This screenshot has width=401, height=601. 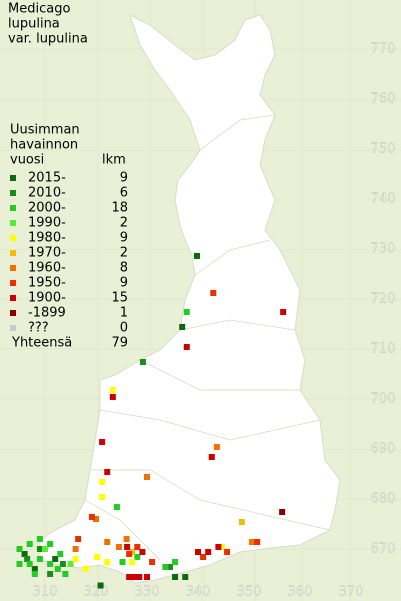 What do you see at coordinates (39, 9) in the screenshot?
I see `title-line: Medicago` at bounding box center [39, 9].